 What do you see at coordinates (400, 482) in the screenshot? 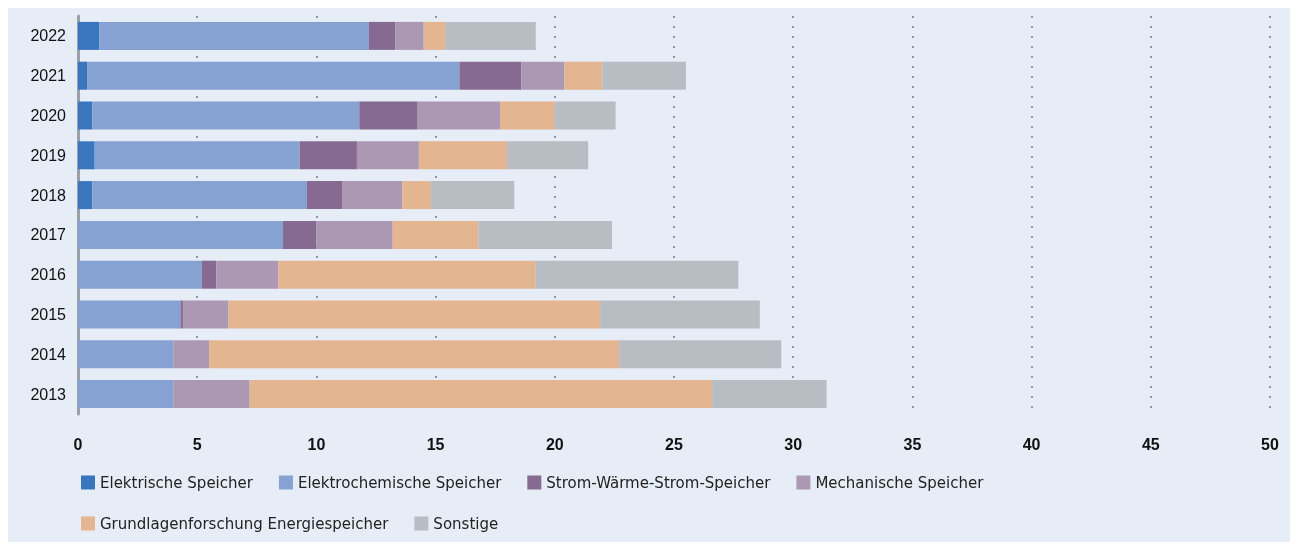
I see `legend-label: Elektrochemische Speicher` at bounding box center [400, 482].